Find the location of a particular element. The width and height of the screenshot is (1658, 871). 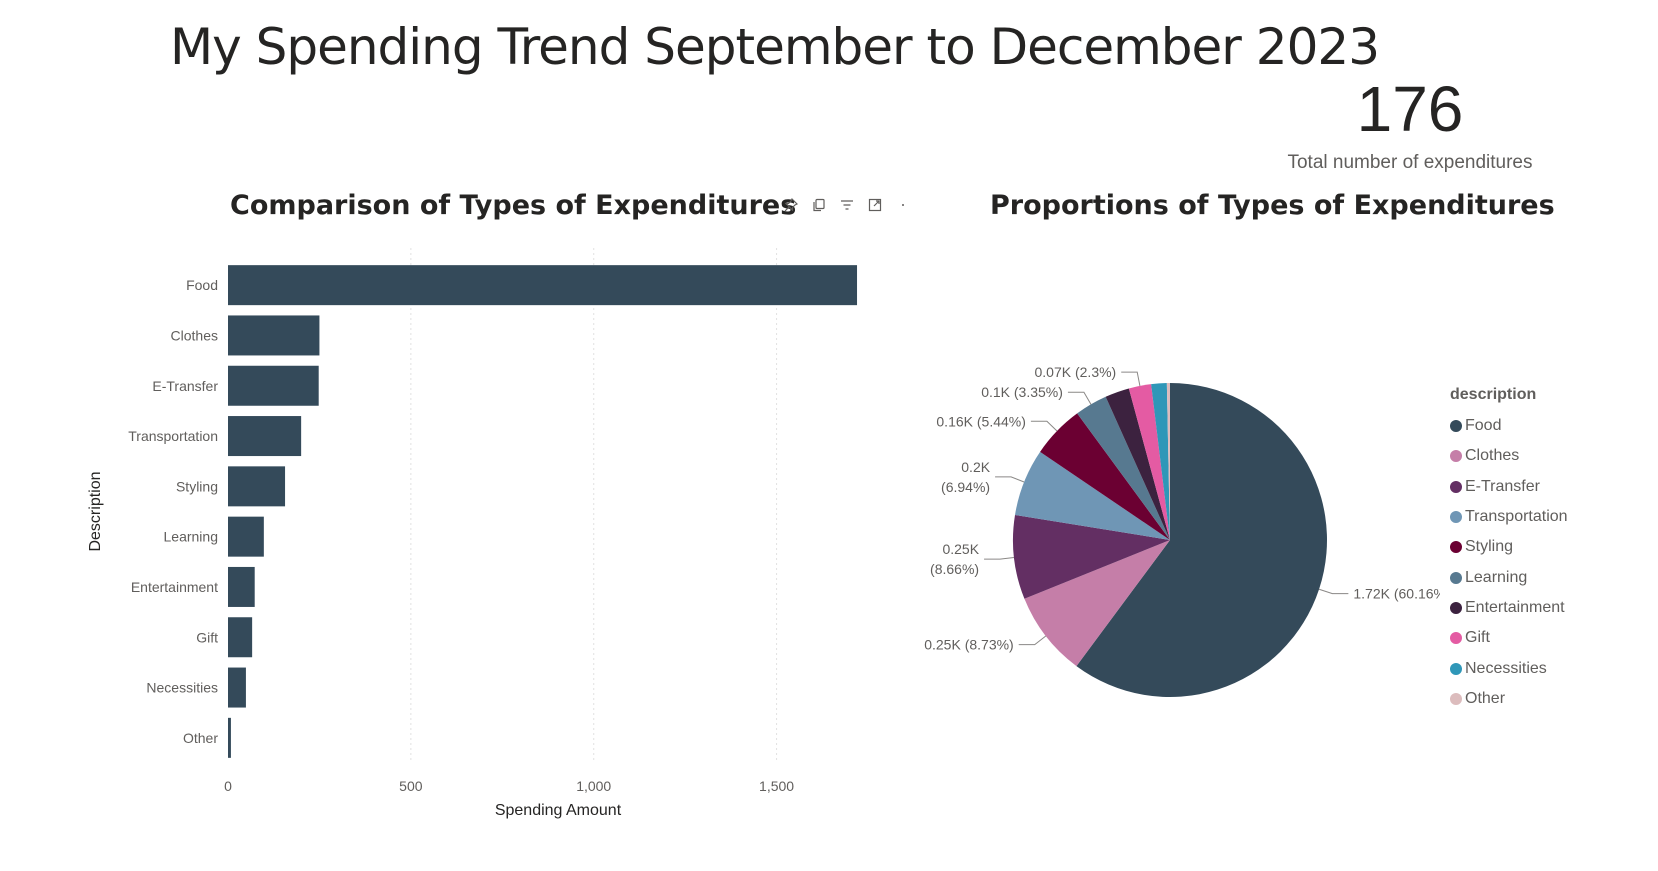

x-tick-label: 0 is located at coordinates (228, 786).